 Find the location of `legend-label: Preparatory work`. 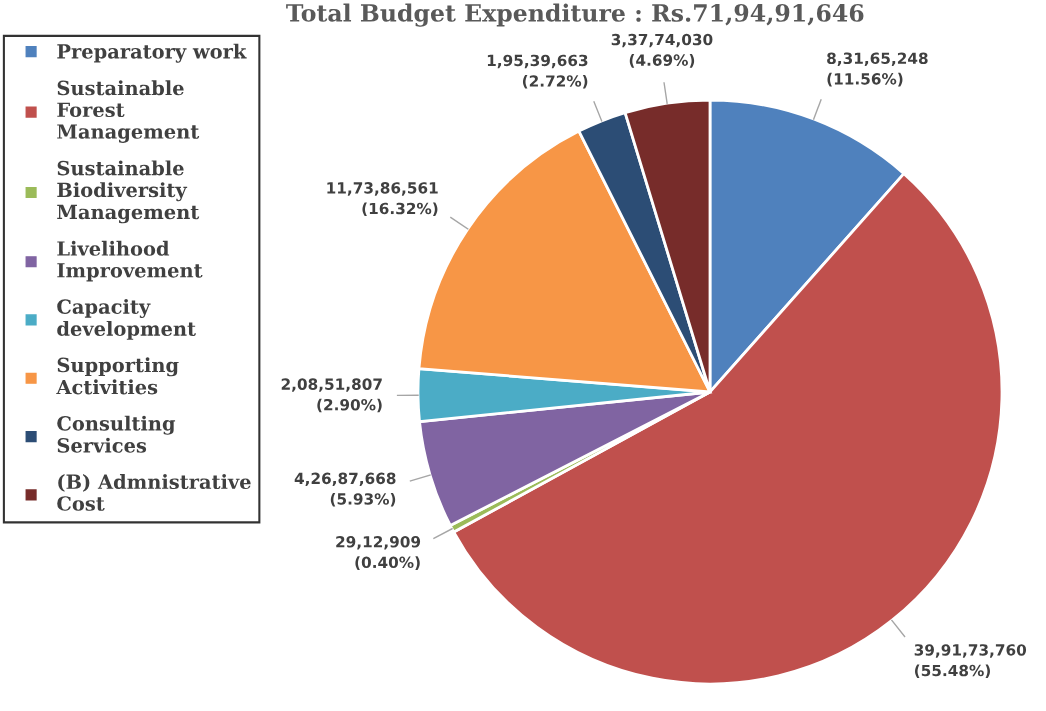

legend-label: Preparatory work is located at coordinates (152, 53).